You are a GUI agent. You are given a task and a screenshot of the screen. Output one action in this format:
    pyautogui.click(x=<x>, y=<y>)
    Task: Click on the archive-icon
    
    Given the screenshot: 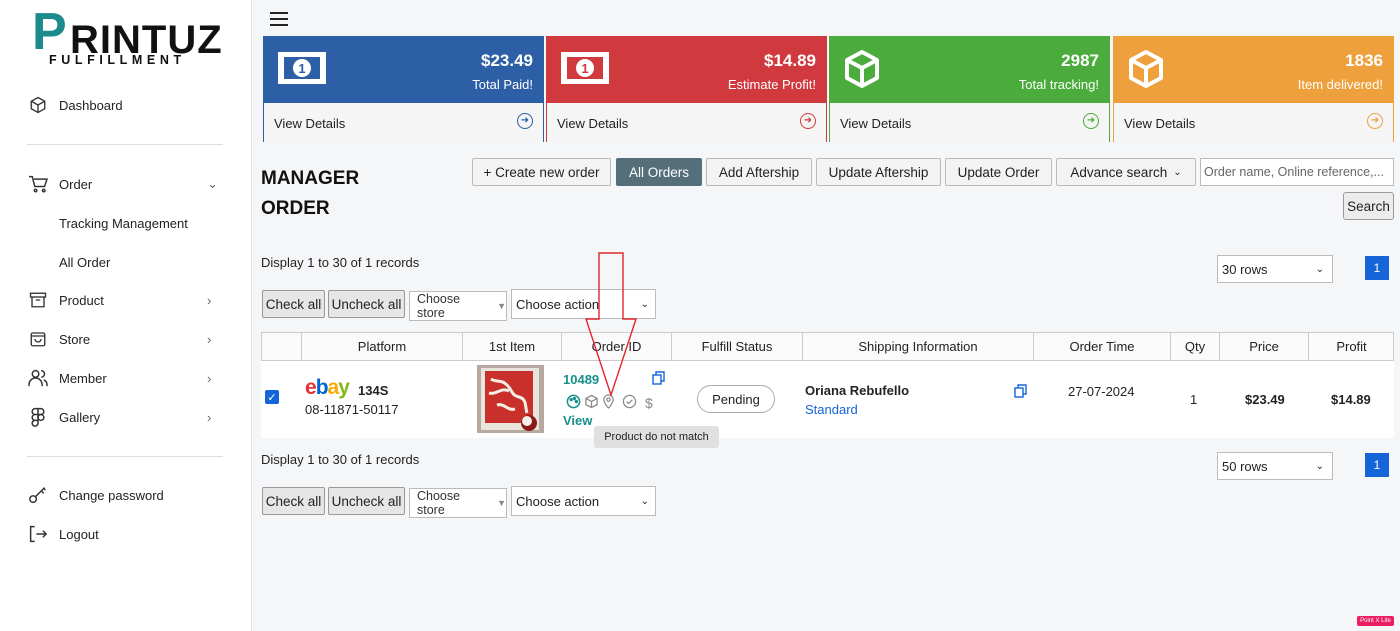 What is the action you would take?
    pyautogui.click(x=38, y=300)
    